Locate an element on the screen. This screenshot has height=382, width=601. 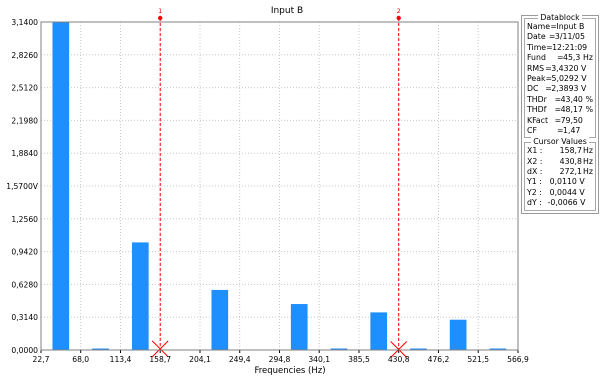
x-tick-label: 430,8 is located at coordinates (399, 359).